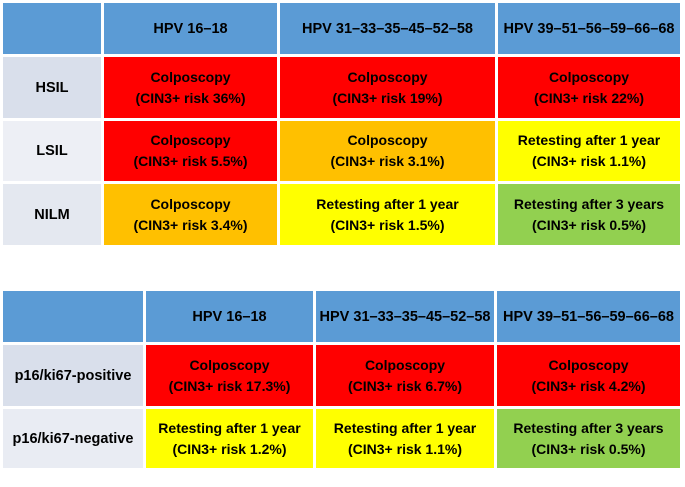  What do you see at coordinates (589, 28) in the screenshot?
I see `table1-col-header-hpv39-68: HPV 39–51–56–59–66–68` at bounding box center [589, 28].